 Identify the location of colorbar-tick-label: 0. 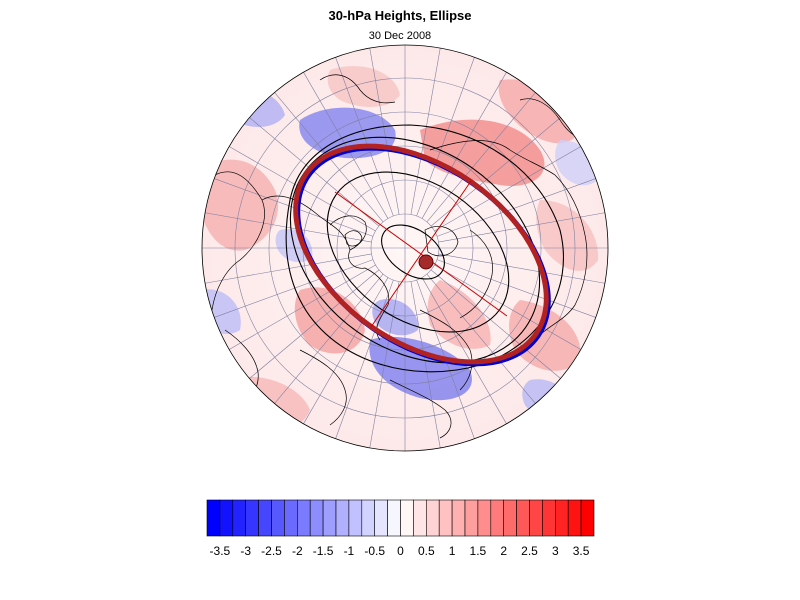
(400, 551).